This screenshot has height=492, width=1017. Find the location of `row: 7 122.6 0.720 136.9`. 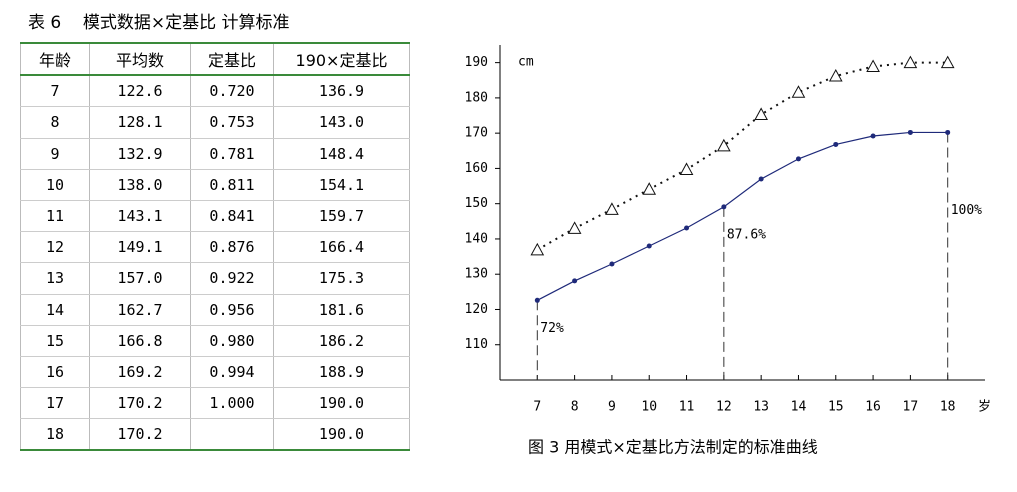

row: 7 122.6 0.720 136.9 is located at coordinates (215, 91).